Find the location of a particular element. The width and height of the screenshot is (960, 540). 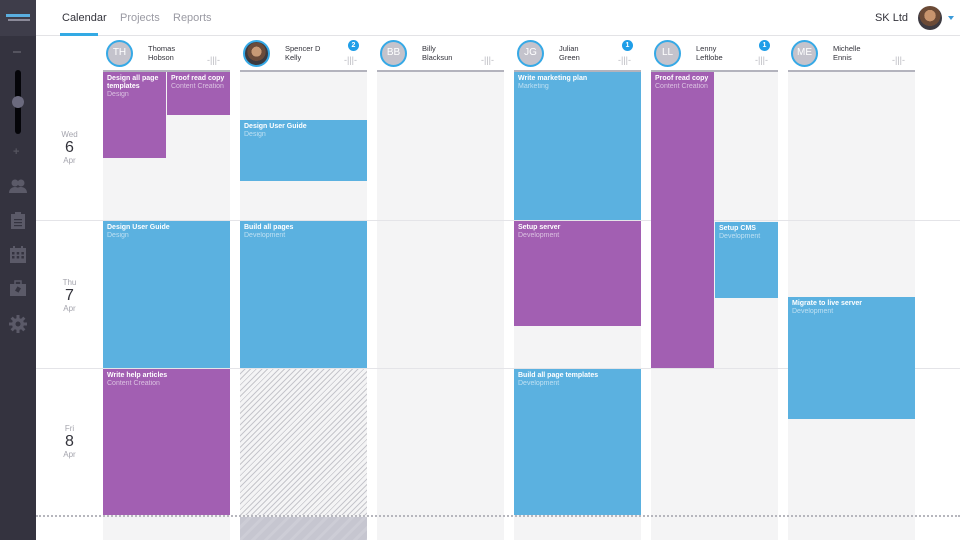

avatar is located at coordinates (256, 53).